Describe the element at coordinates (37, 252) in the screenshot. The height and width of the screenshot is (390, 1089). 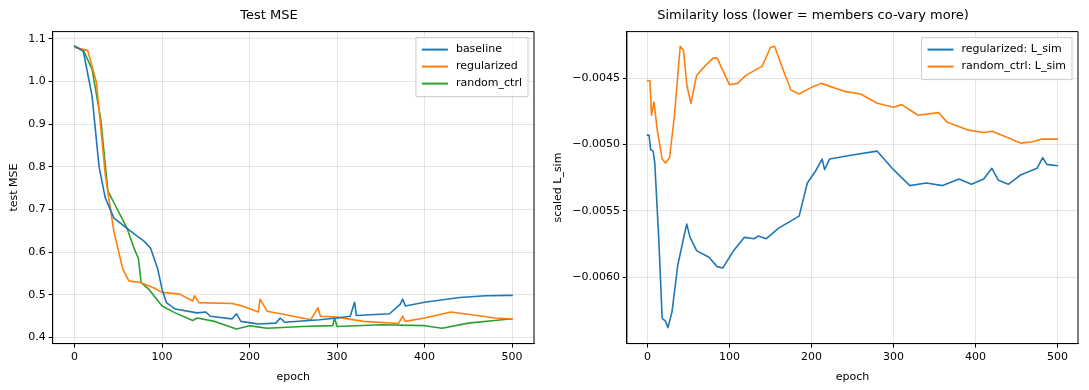
I see `y-tick-label: 0.6` at that location.